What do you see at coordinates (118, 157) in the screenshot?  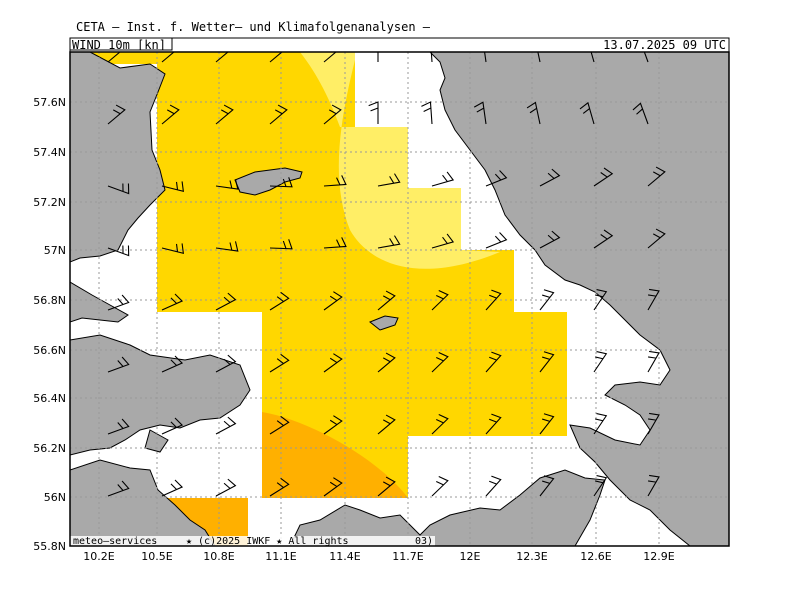 I see `land-jutland-north` at bounding box center [118, 157].